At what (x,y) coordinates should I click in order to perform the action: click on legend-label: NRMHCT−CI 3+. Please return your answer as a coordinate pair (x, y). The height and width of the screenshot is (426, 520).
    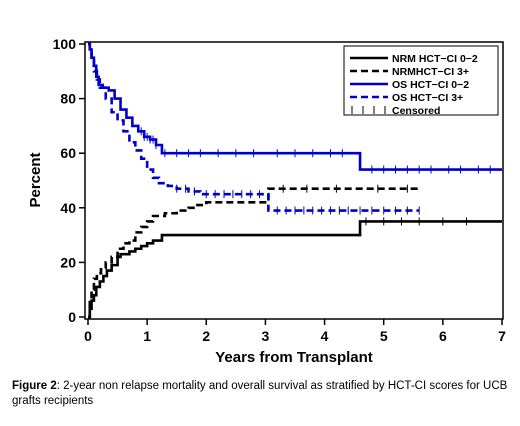
    Looking at the image, I should click on (430, 72).